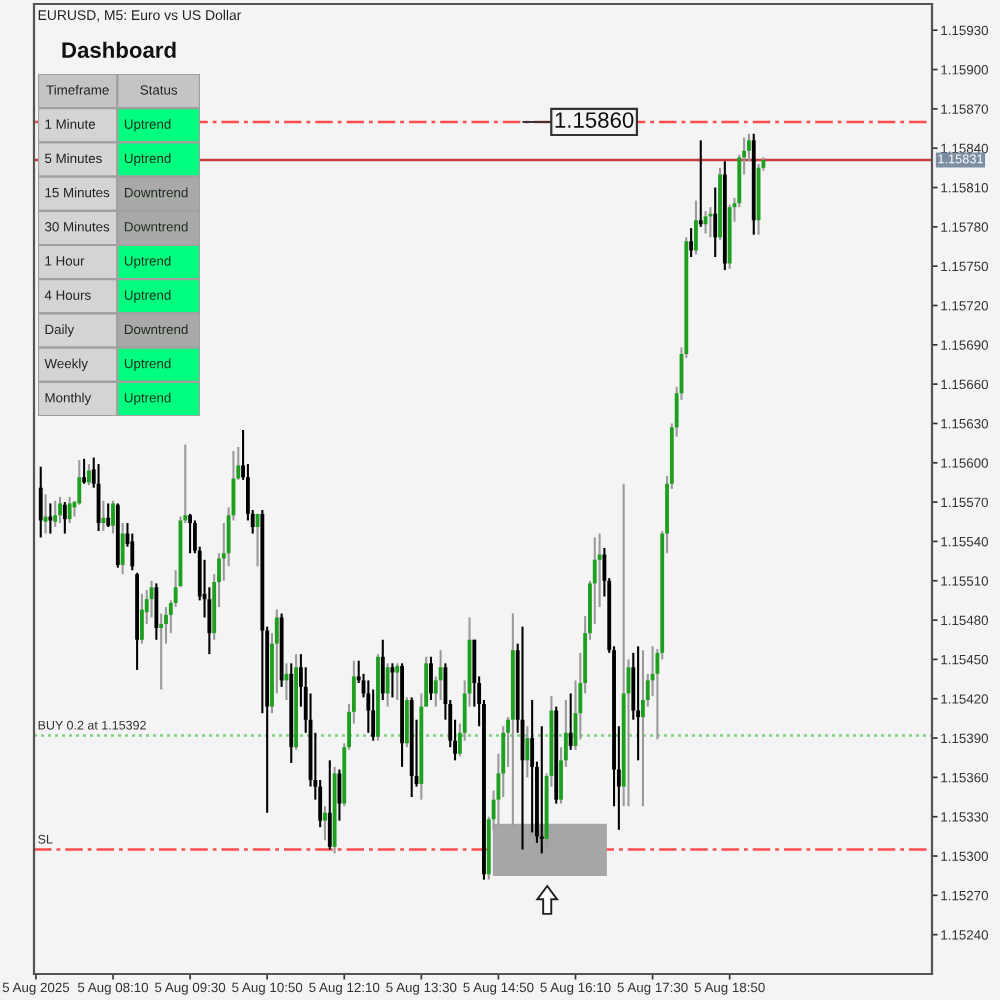 The image size is (1000, 1000). What do you see at coordinates (594, 120) in the screenshot?
I see `ref-line-label: 1.15860` at bounding box center [594, 120].